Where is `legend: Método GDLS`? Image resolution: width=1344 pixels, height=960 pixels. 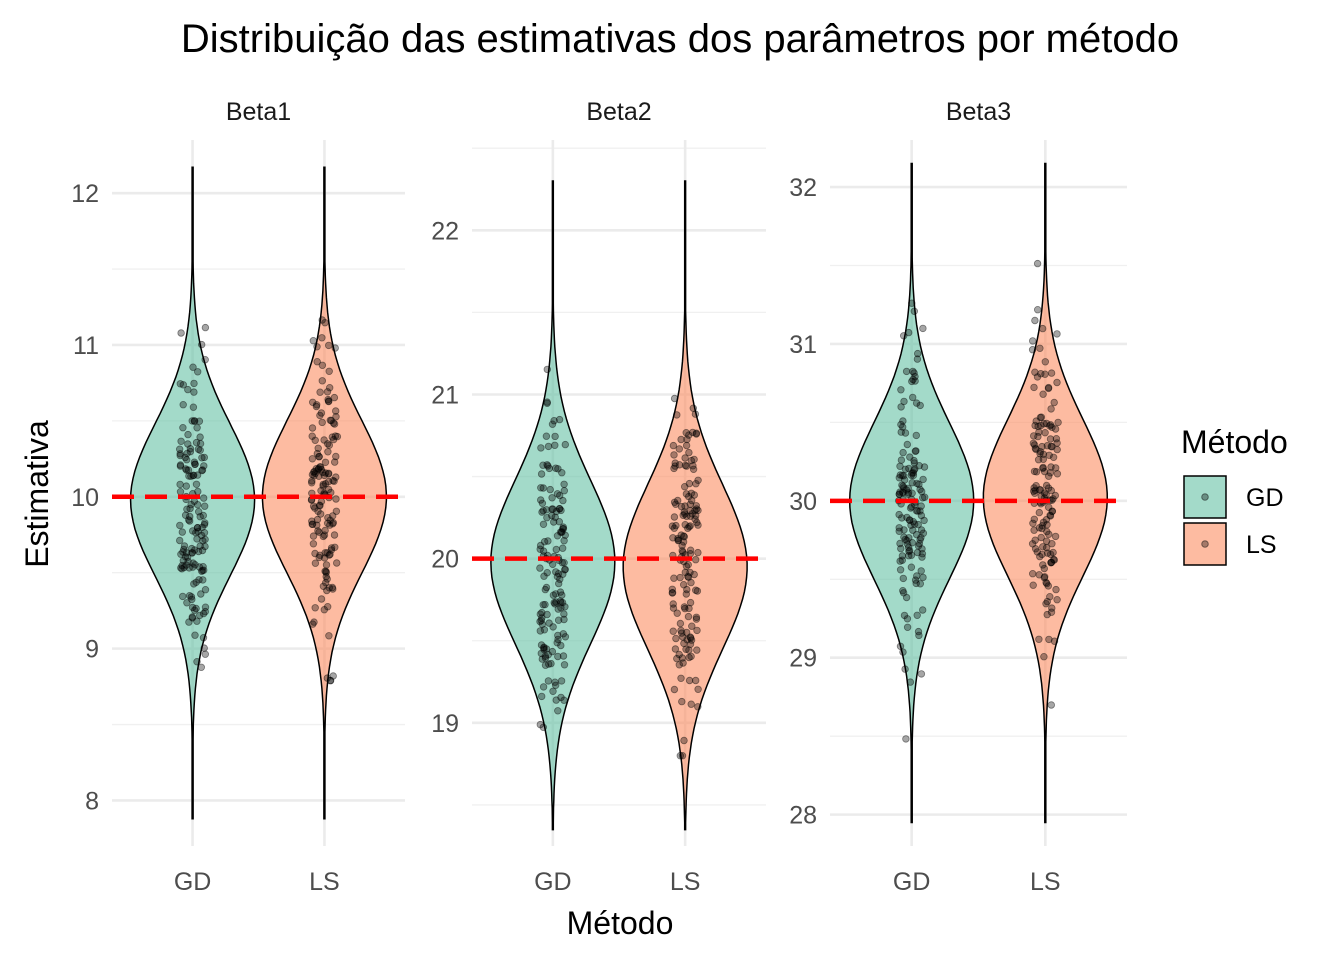 legend: Método GDLS is located at coordinates (1234, 494).